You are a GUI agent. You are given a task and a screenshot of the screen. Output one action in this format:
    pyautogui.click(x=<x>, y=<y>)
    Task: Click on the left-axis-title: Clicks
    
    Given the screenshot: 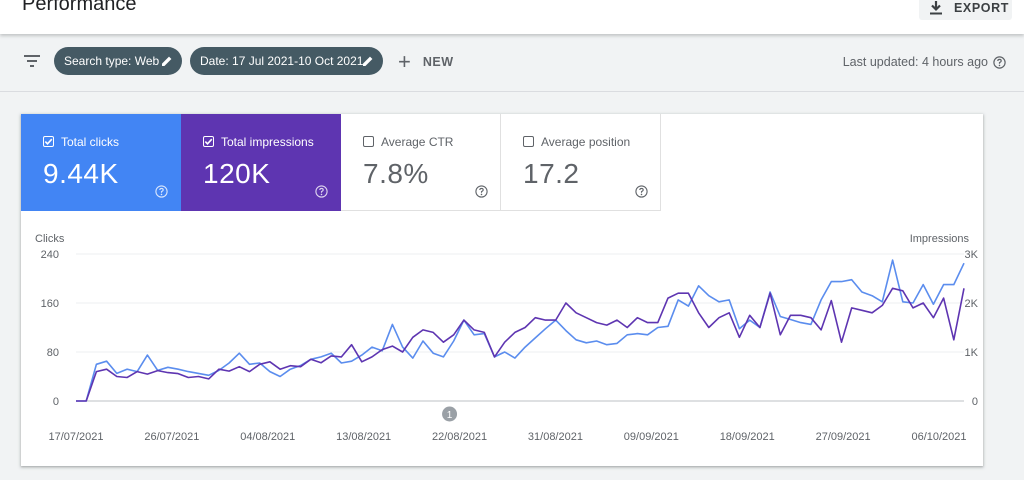 What is the action you would take?
    pyautogui.click(x=50, y=239)
    